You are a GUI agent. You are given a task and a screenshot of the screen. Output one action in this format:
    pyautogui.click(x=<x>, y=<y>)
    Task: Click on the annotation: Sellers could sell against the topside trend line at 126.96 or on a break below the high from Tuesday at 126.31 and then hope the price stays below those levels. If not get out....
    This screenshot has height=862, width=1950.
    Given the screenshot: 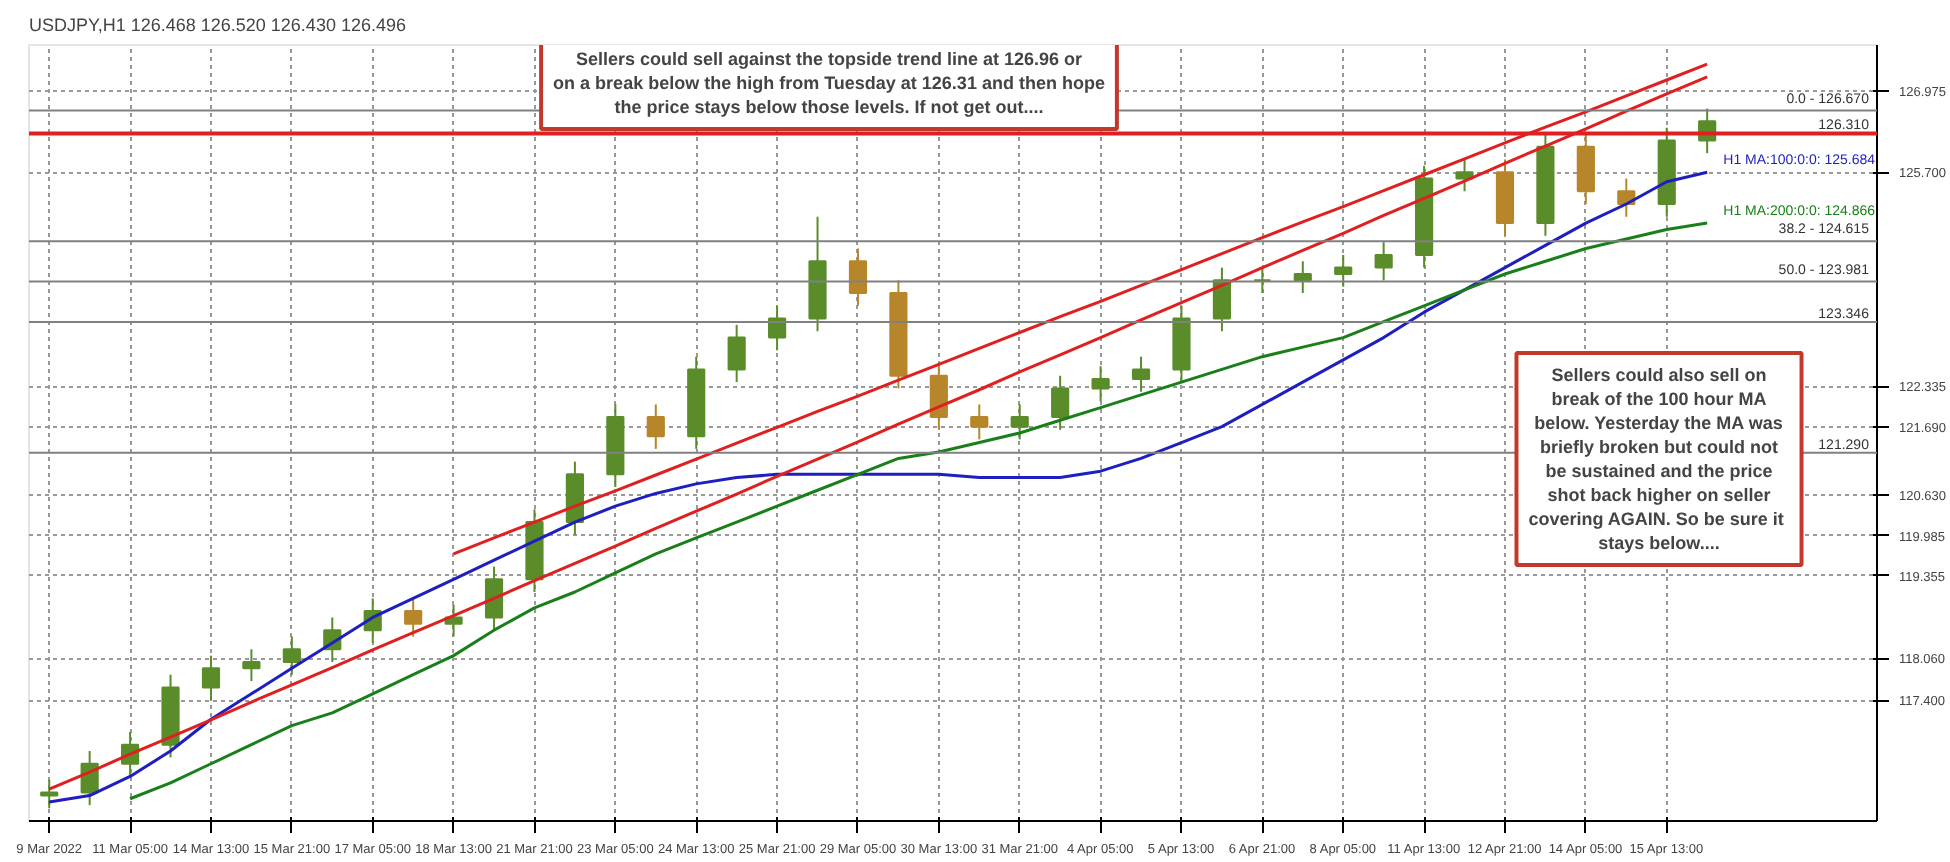 What is the action you would take?
    pyautogui.click(x=829, y=83)
    